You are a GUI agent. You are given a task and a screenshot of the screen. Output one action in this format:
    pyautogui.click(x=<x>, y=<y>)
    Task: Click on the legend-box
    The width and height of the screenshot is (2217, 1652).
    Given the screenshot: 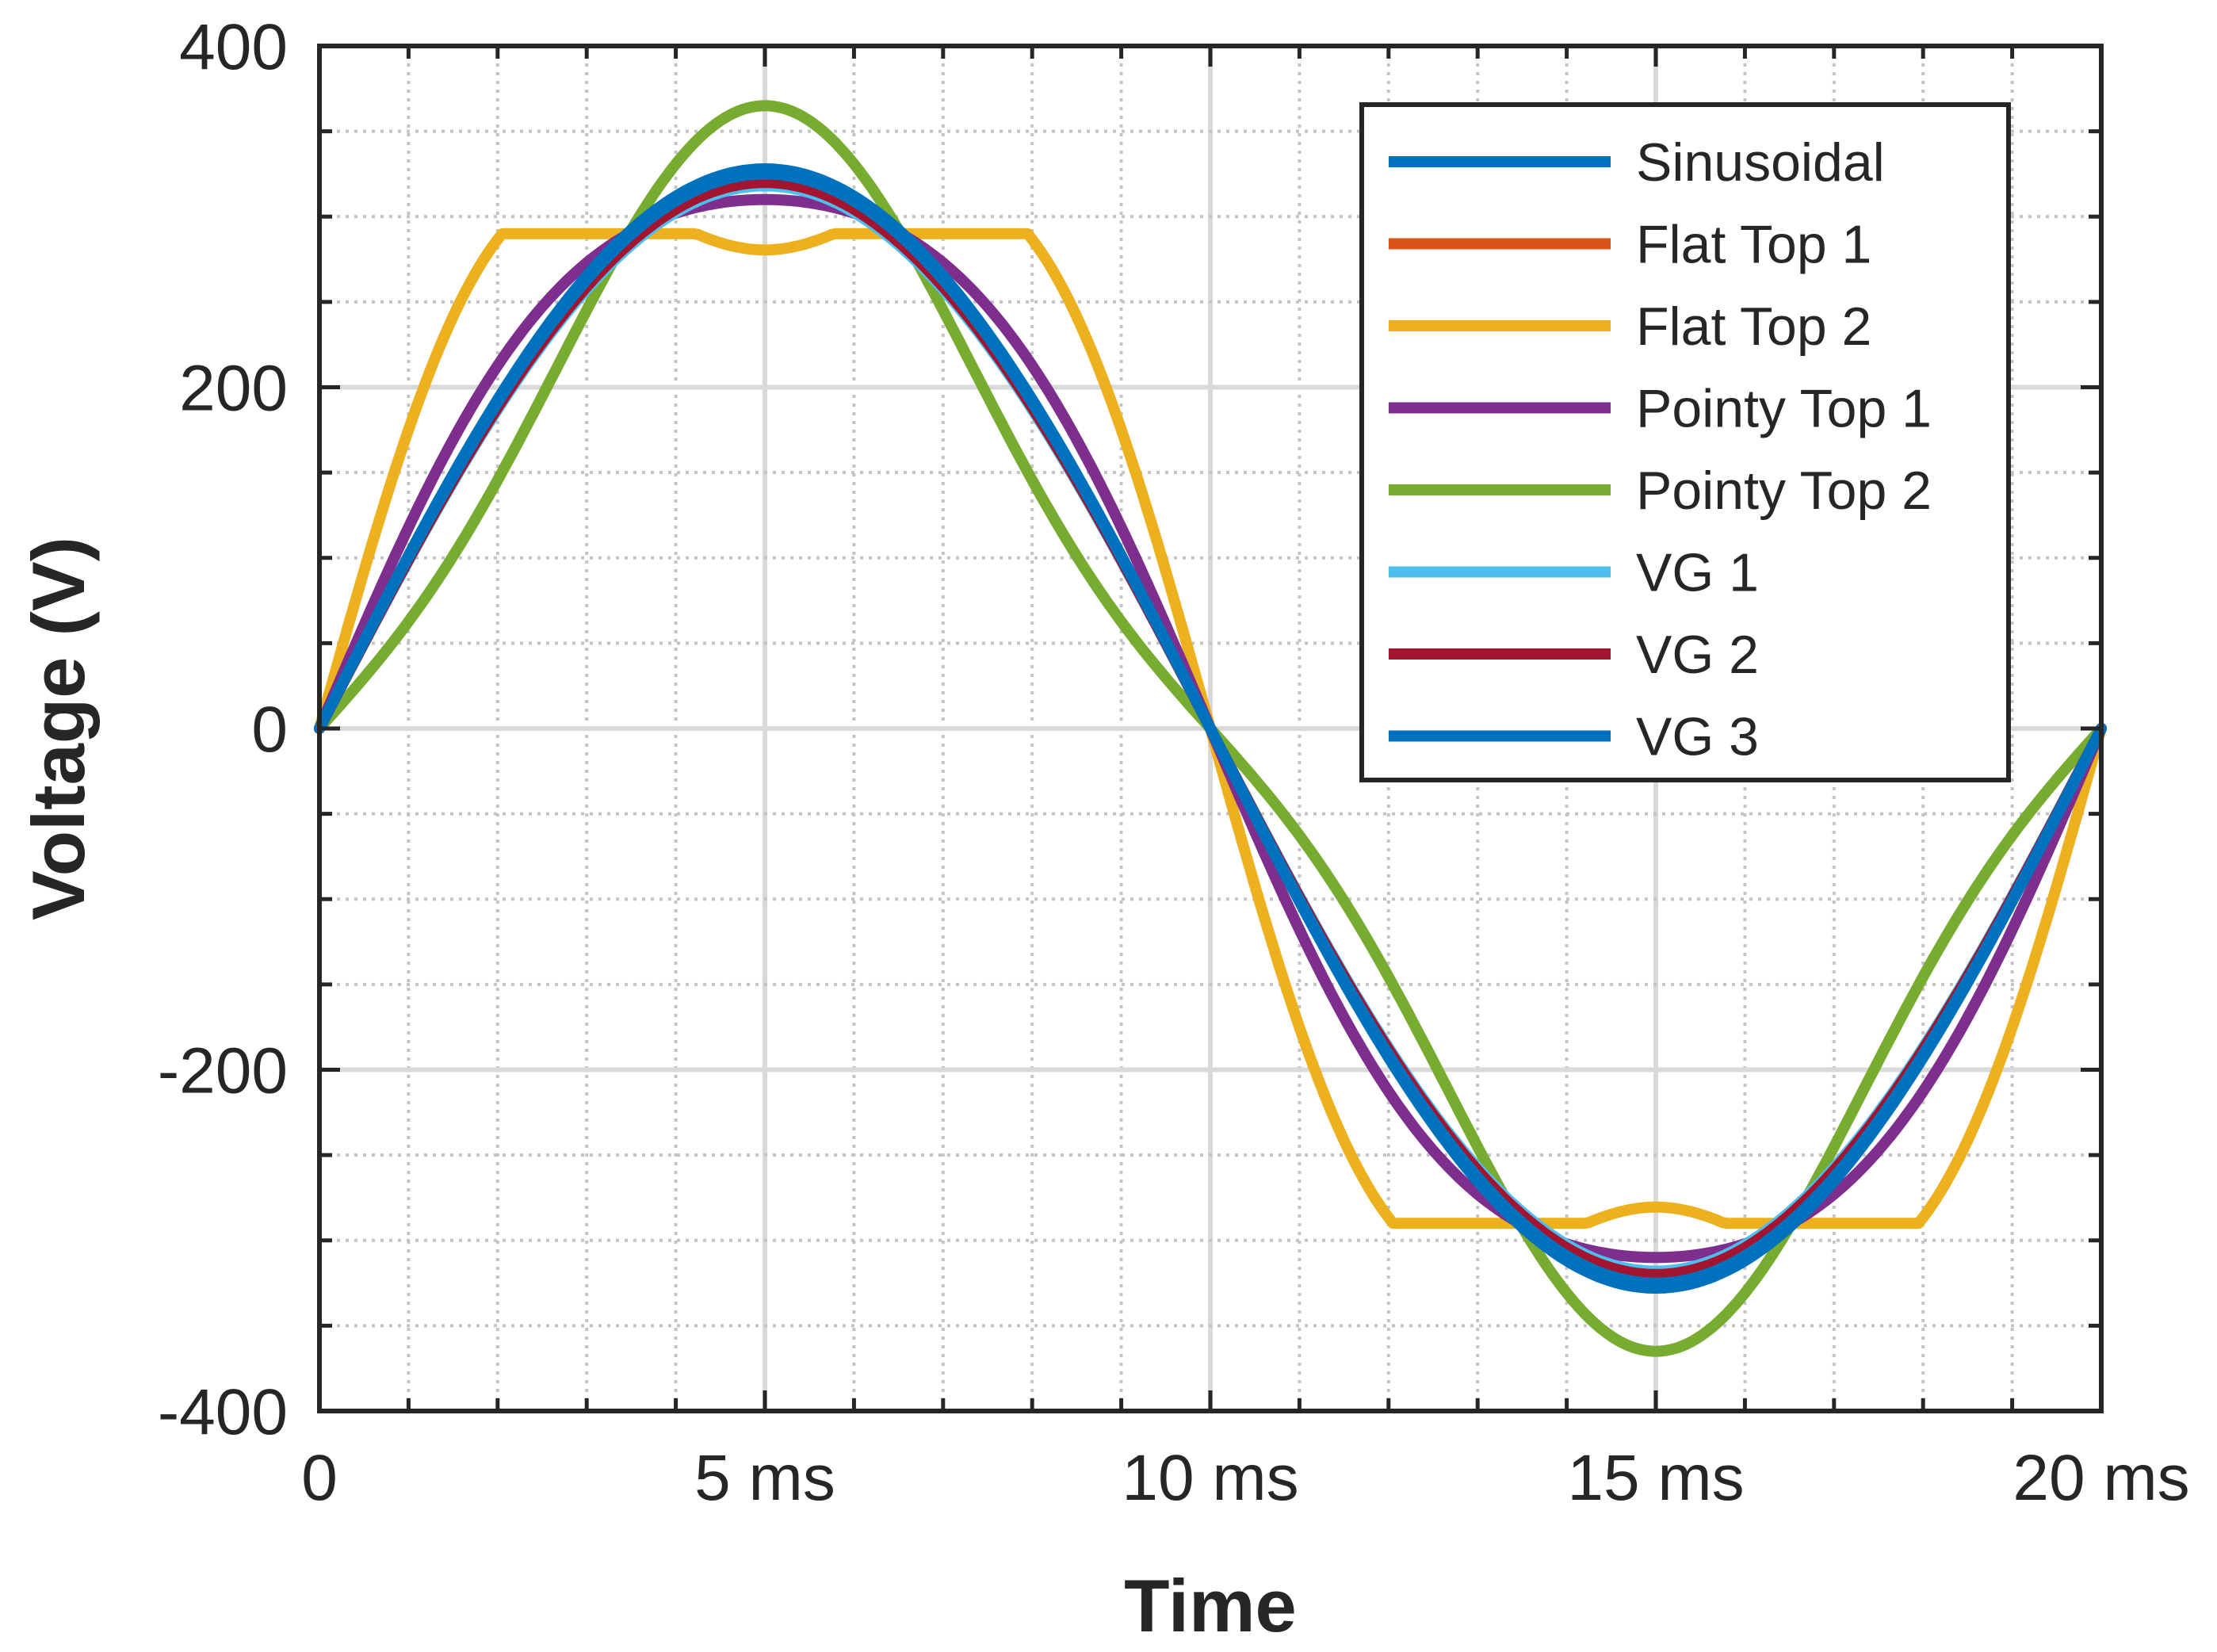 What is the action you would take?
    pyautogui.click(x=1685, y=442)
    